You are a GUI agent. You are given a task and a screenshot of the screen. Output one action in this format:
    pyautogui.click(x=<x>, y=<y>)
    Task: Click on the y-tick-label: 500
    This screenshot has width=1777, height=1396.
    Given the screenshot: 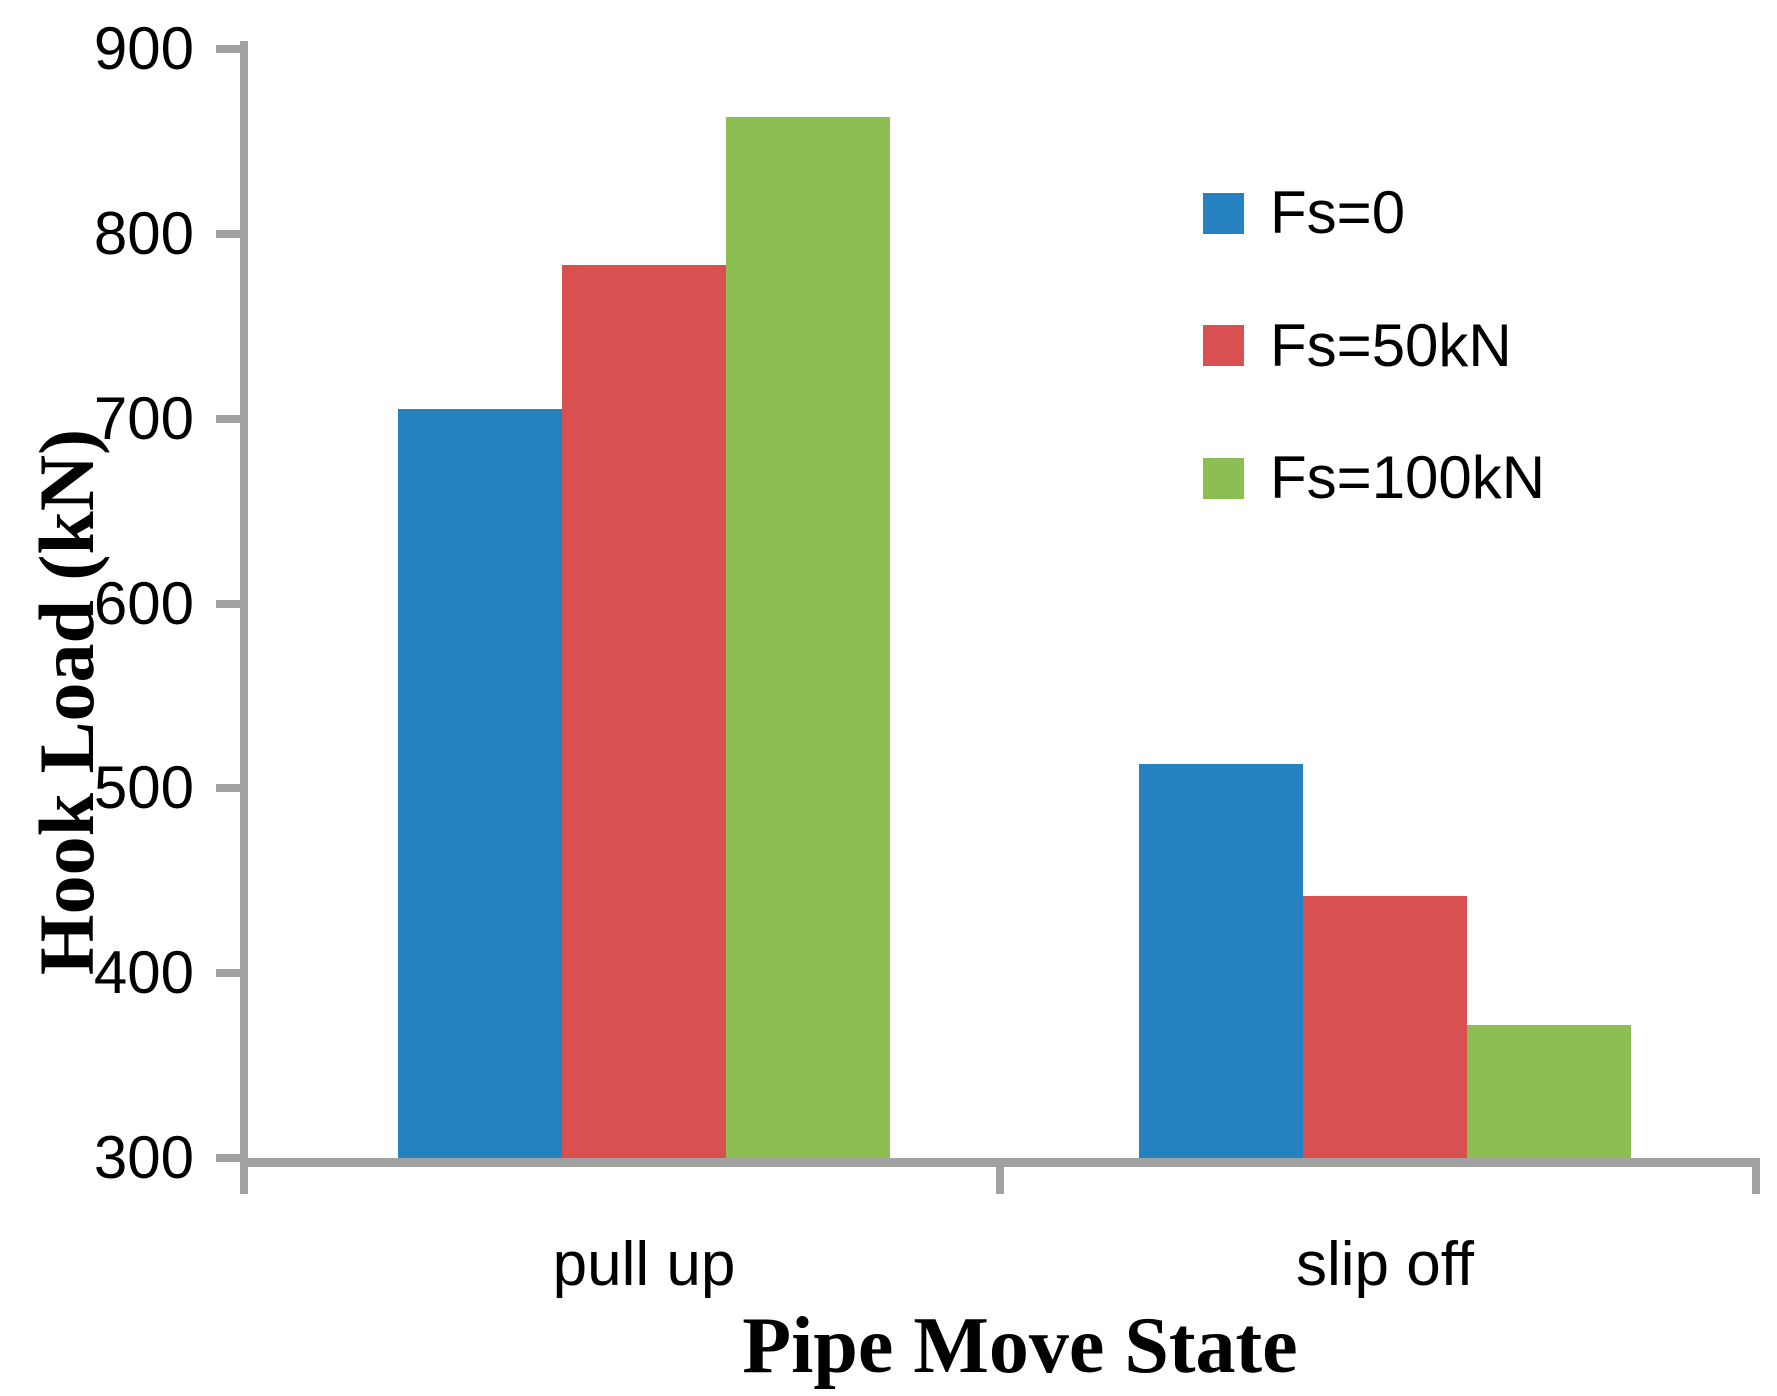 What is the action you would take?
    pyautogui.click(x=143, y=788)
    